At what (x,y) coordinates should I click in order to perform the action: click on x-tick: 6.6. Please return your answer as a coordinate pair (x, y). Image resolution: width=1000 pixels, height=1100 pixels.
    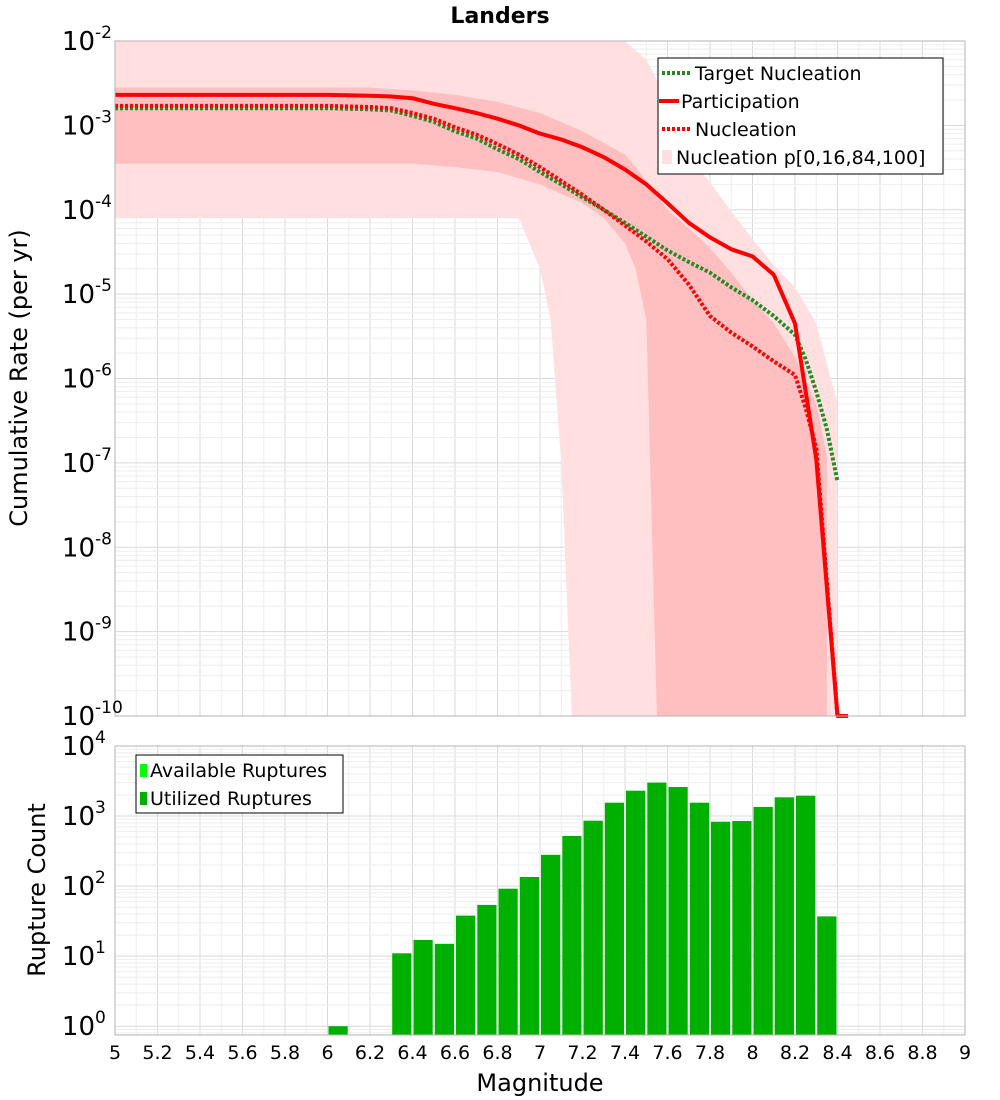
    Looking at the image, I should click on (455, 1053).